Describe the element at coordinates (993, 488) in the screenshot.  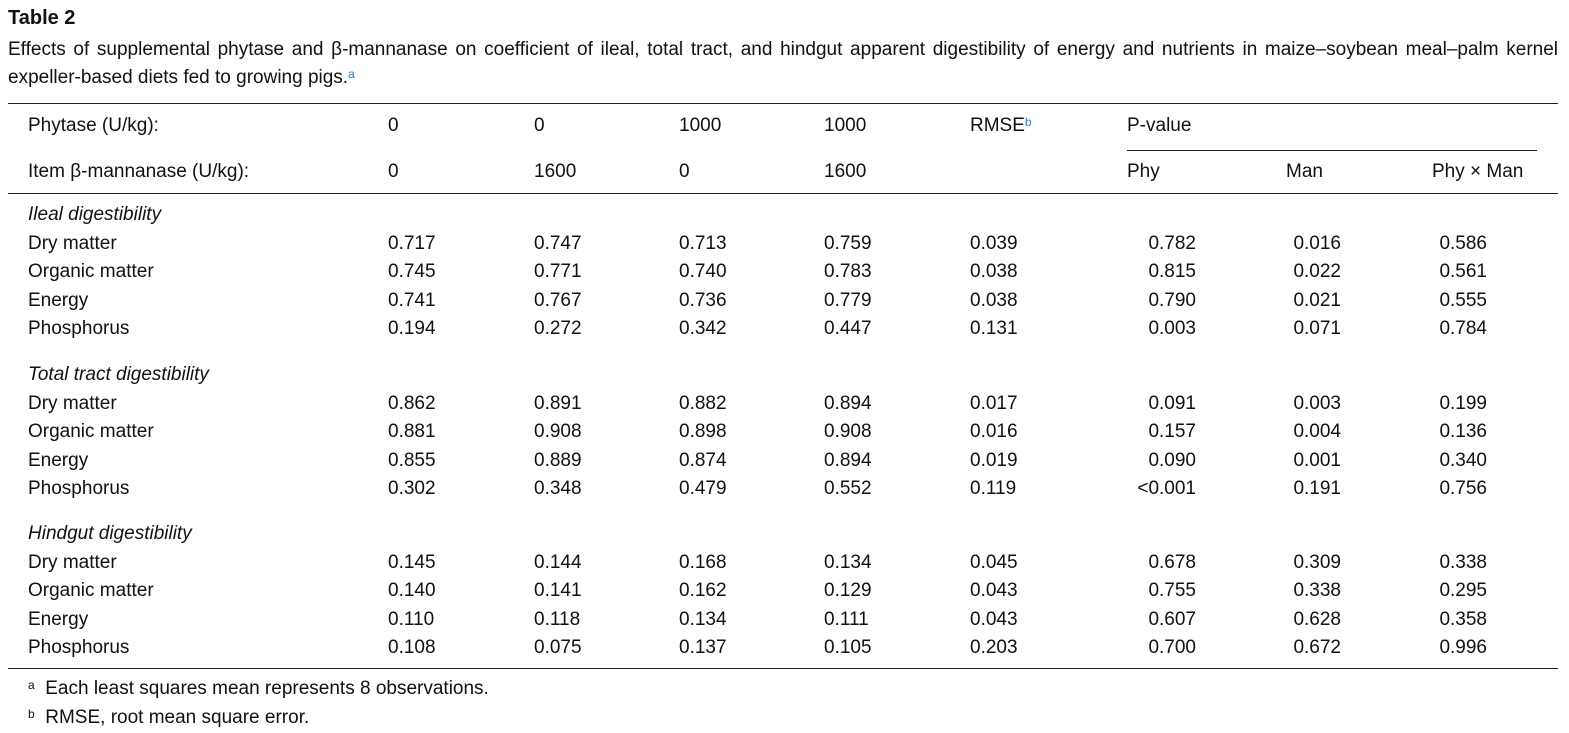
I see `table-cell: 0.119` at that location.